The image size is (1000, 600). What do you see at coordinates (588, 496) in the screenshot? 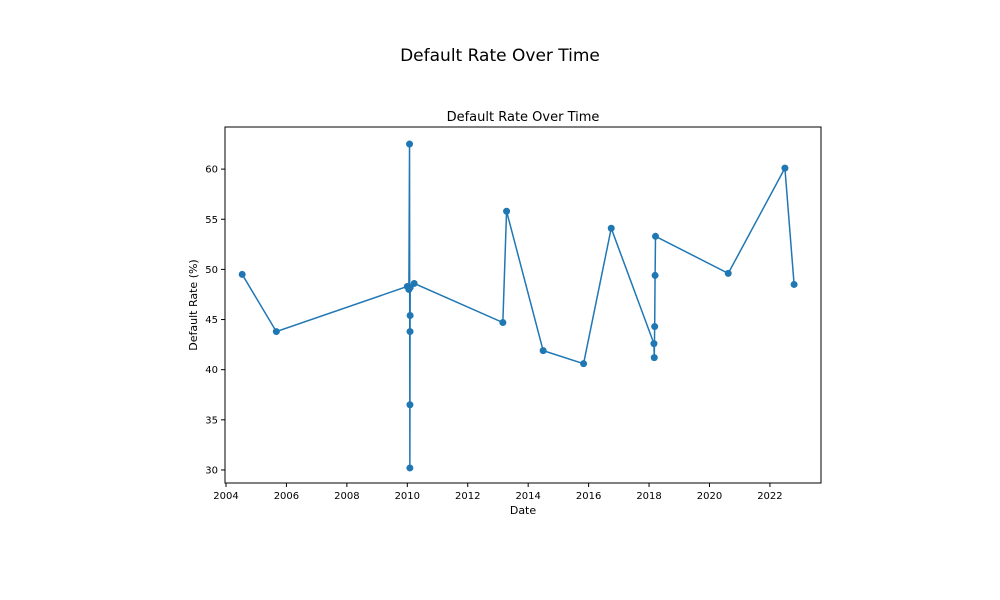
I see `x-tick-label: 2016` at bounding box center [588, 496].